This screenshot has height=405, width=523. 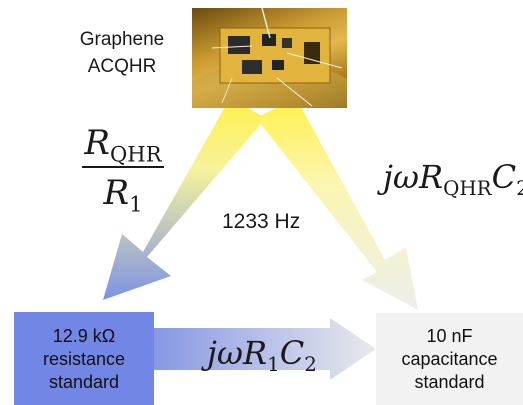 What do you see at coordinates (122, 66) in the screenshot?
I see `device-label-line2: ACQHR` at bounding box center [122, 66].